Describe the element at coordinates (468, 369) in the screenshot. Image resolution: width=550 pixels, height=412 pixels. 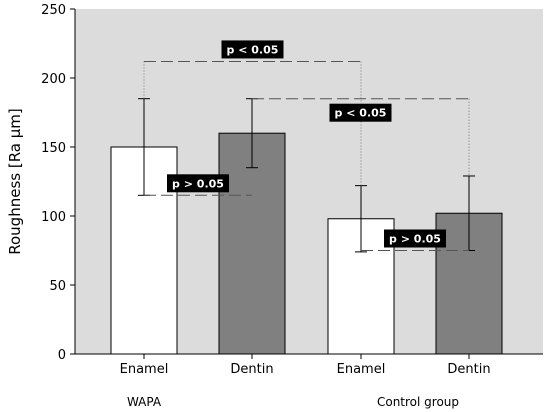
I see `x-tick-label-4: Dentin` at that location.